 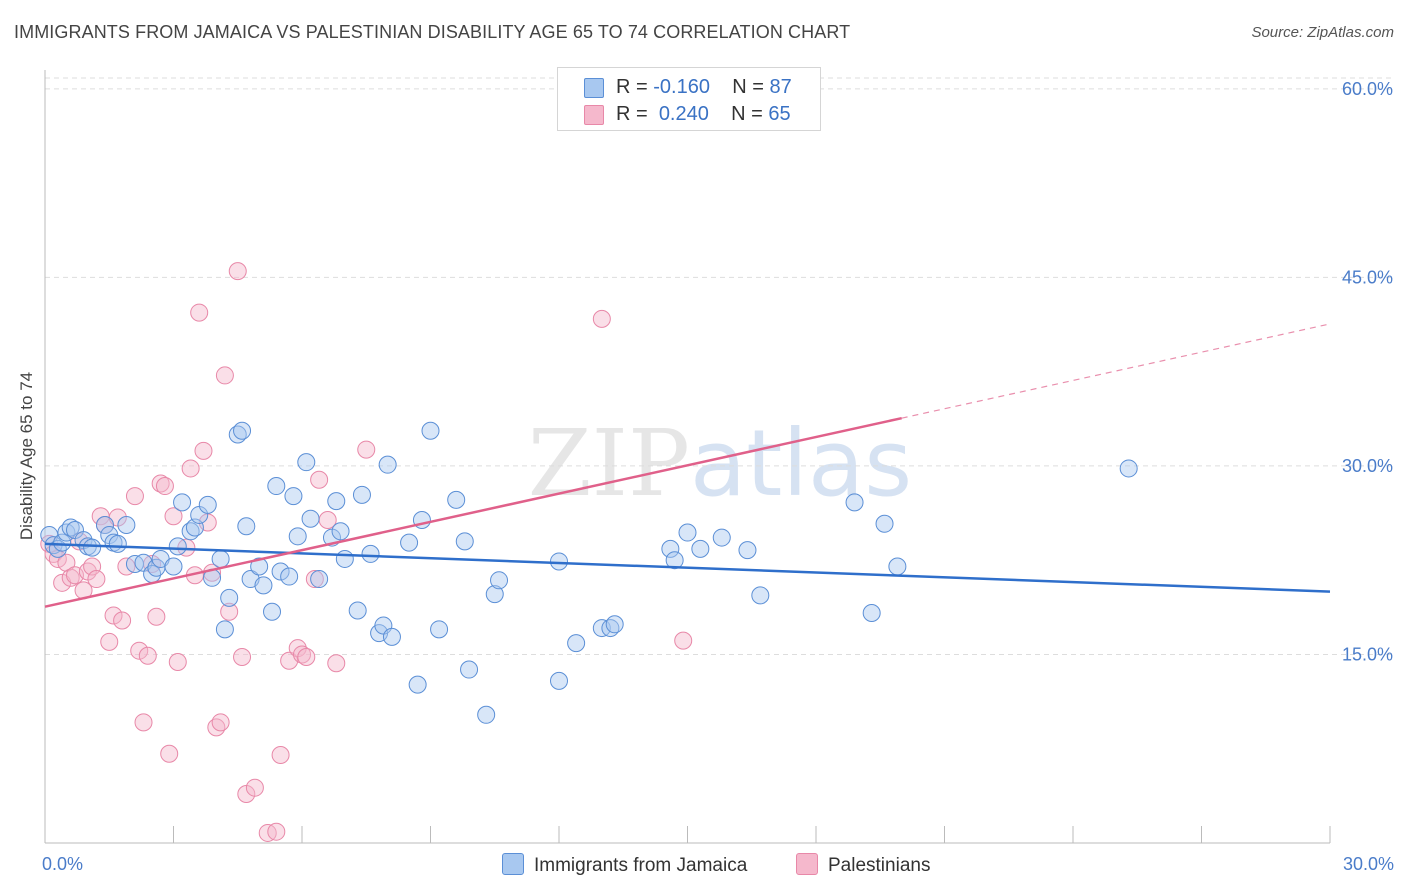 I want to click on y-tick-label: 30.0%, so click(x=1367, y=466).